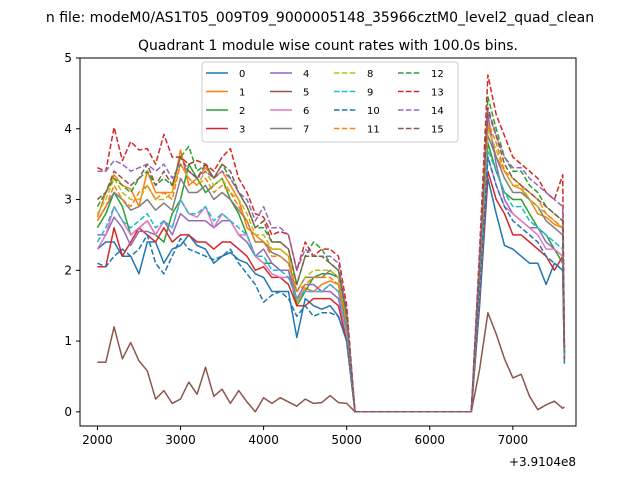  Describe the element at coordinates (513, 440) in the screenshot. I see `x-tick-label: 7000` at that location.